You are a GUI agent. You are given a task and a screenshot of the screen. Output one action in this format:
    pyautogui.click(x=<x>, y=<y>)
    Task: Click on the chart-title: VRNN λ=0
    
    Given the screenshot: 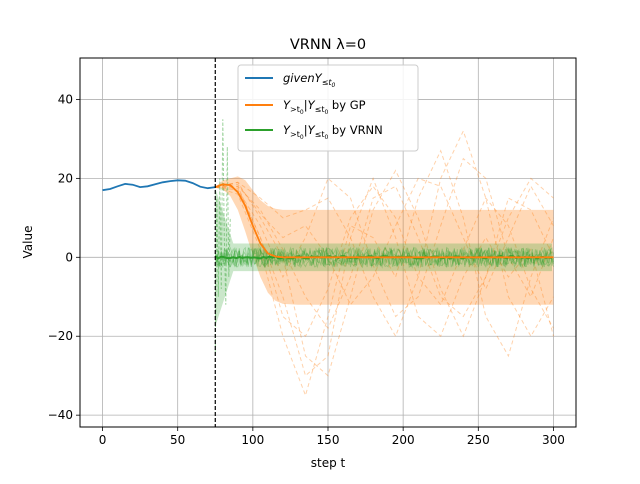 What is the action you would take?
    pyautogui.click(x=328, y=45)
    